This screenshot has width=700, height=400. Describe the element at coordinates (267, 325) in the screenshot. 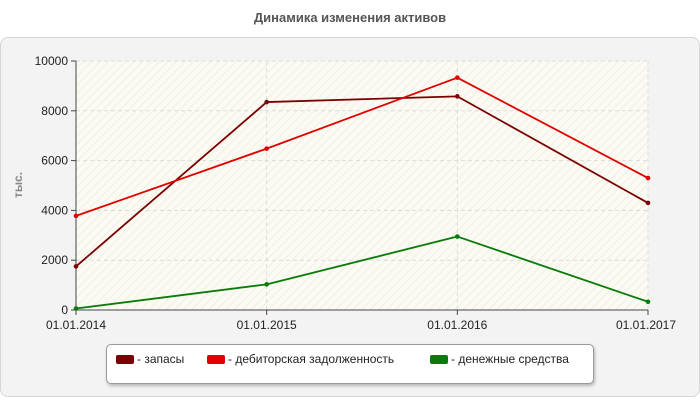

I see `x-tick-label: 01.01.2015` at that location.